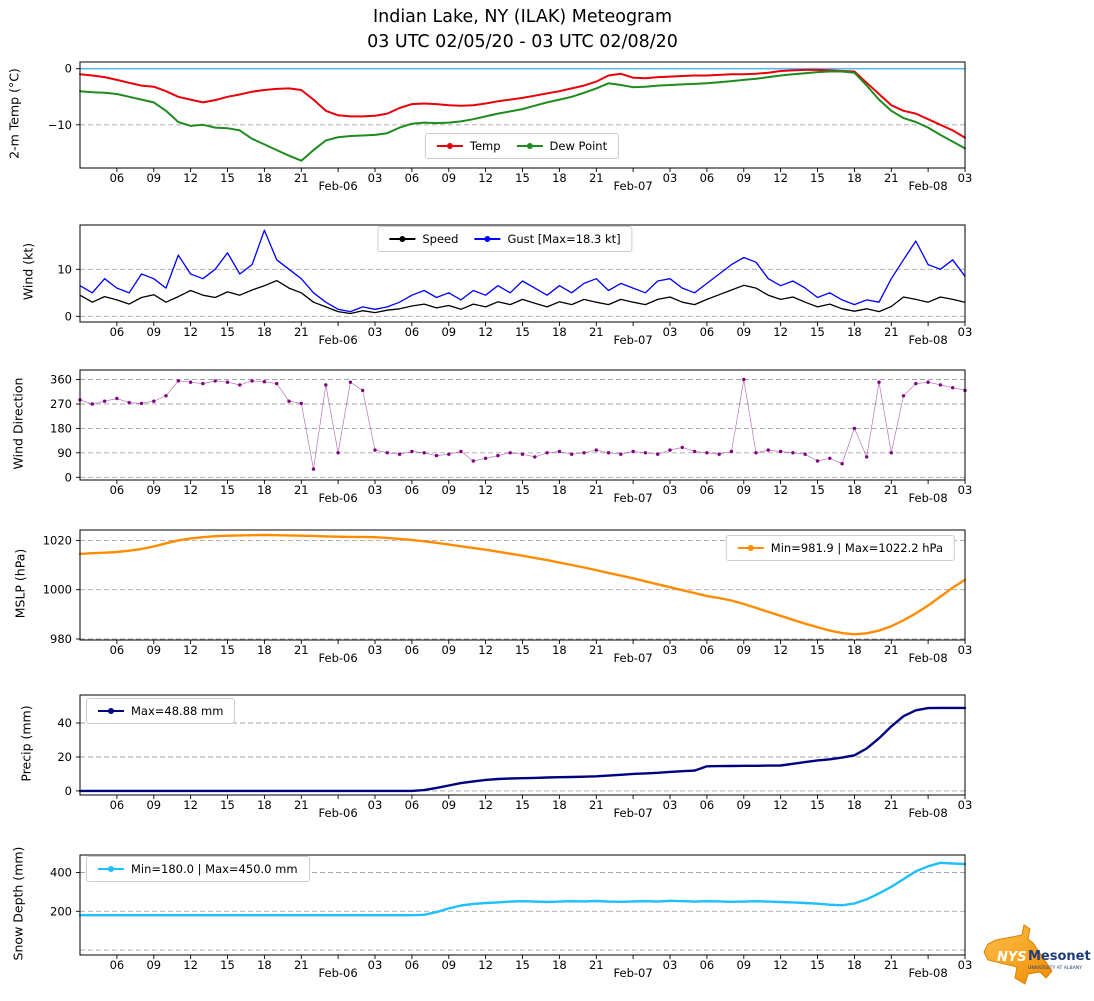 Image resolution: width=1094 pixels, height=1001 pixels. What do you see at coordinates (840, 548) in the screenshot?
I see `legend-mslp: Min=981.9 | Max=1022.2 hPa` at bounding box center [840, 548].